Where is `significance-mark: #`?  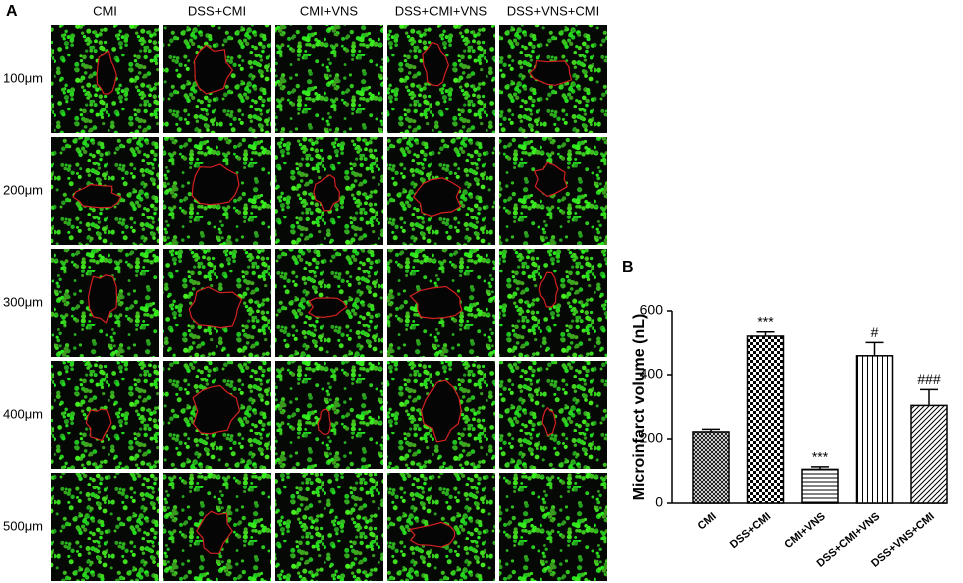
significance-mark: # is located at coordinates (875, 332).